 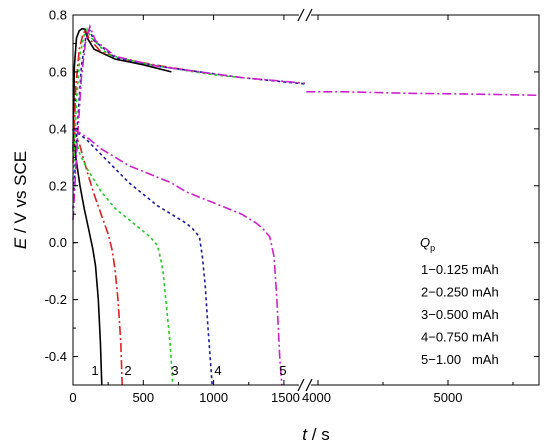 I want to click on x-tick-label: 1500, so click(x=285, y=397).